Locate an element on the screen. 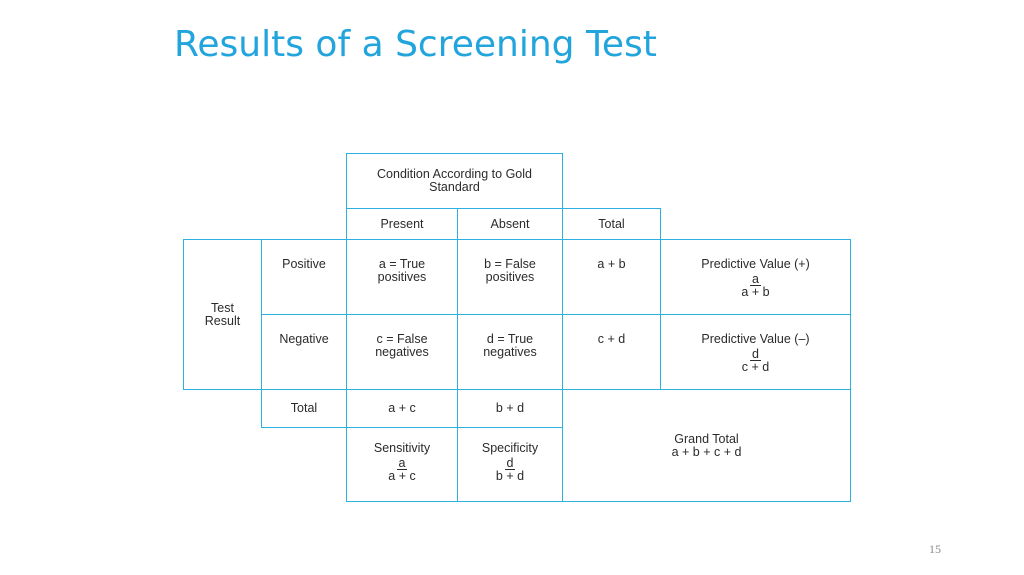 The height and width of the screenshot is (575, 1024). cell-grand-total: Grand Total a + b + c + d is located at coordinates (706, 445).